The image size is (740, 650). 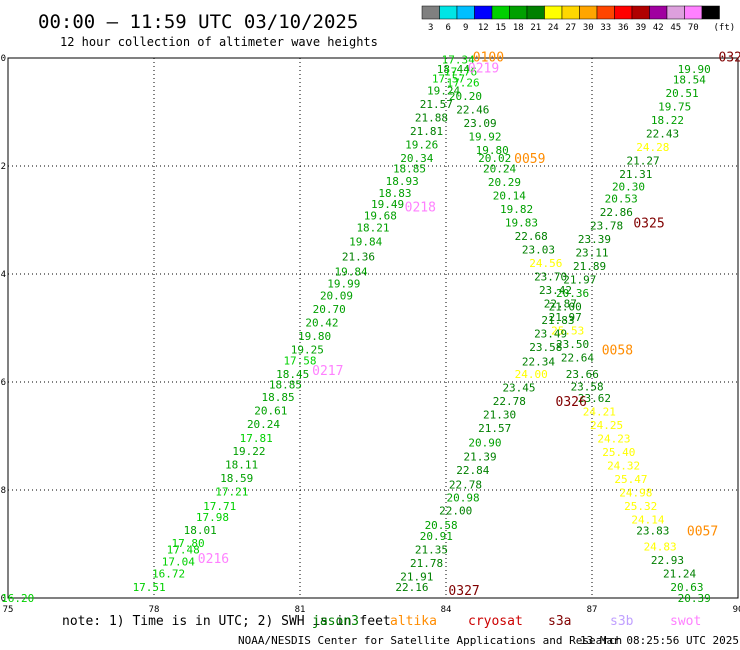 I want to click on swh-value-label: 17.98, so click(x=212, y=517).